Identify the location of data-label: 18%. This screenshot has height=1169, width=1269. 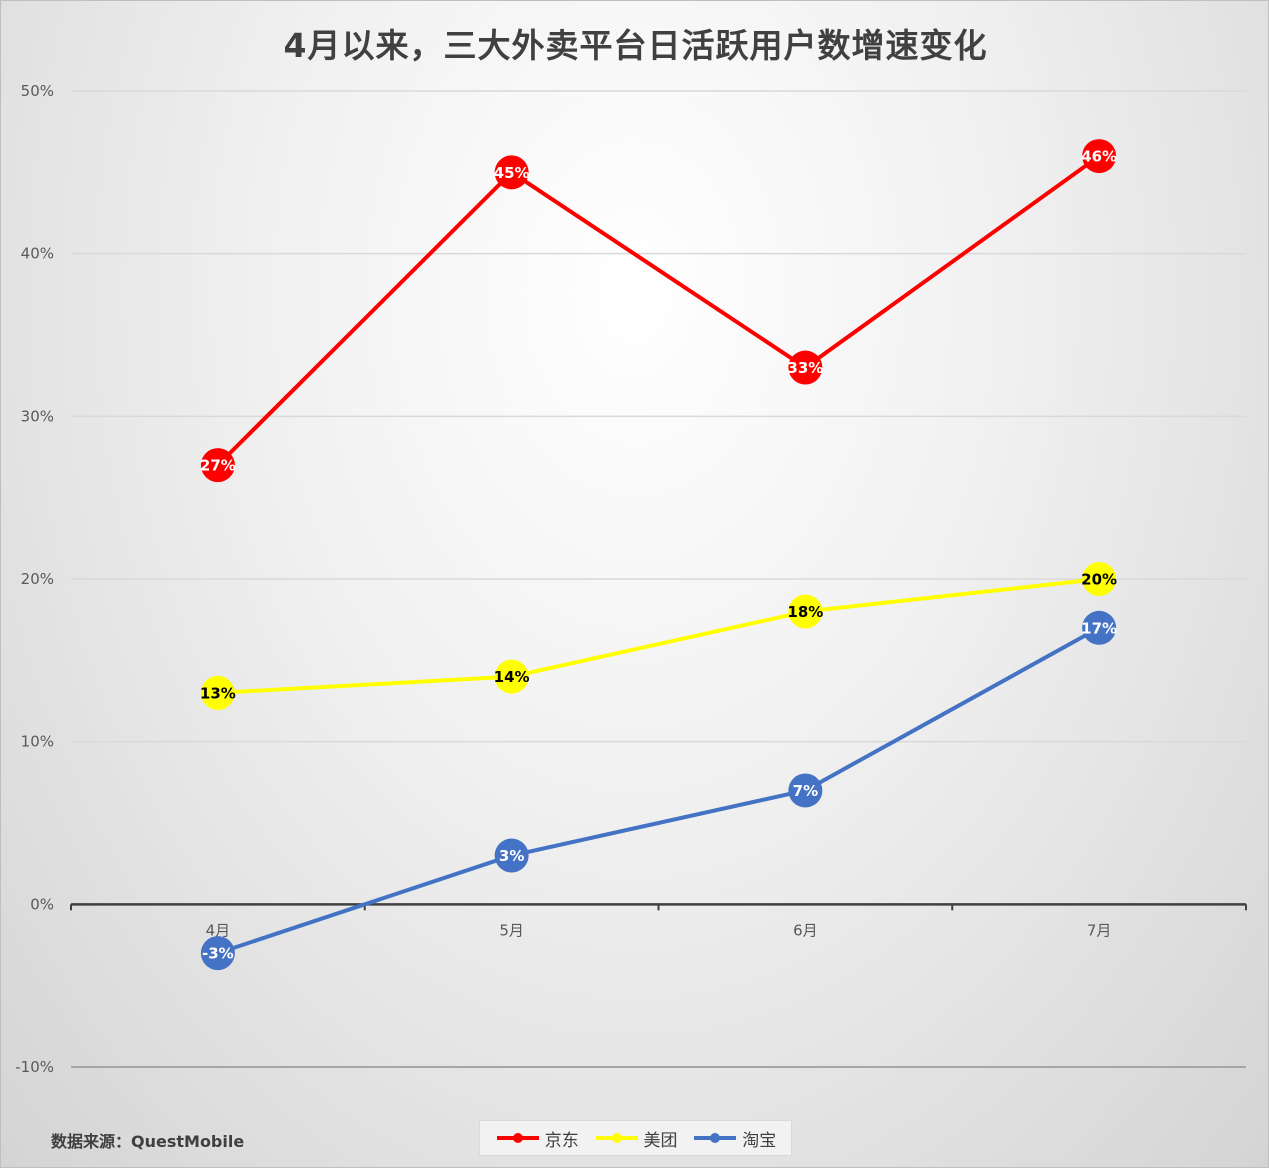
(805, 612).